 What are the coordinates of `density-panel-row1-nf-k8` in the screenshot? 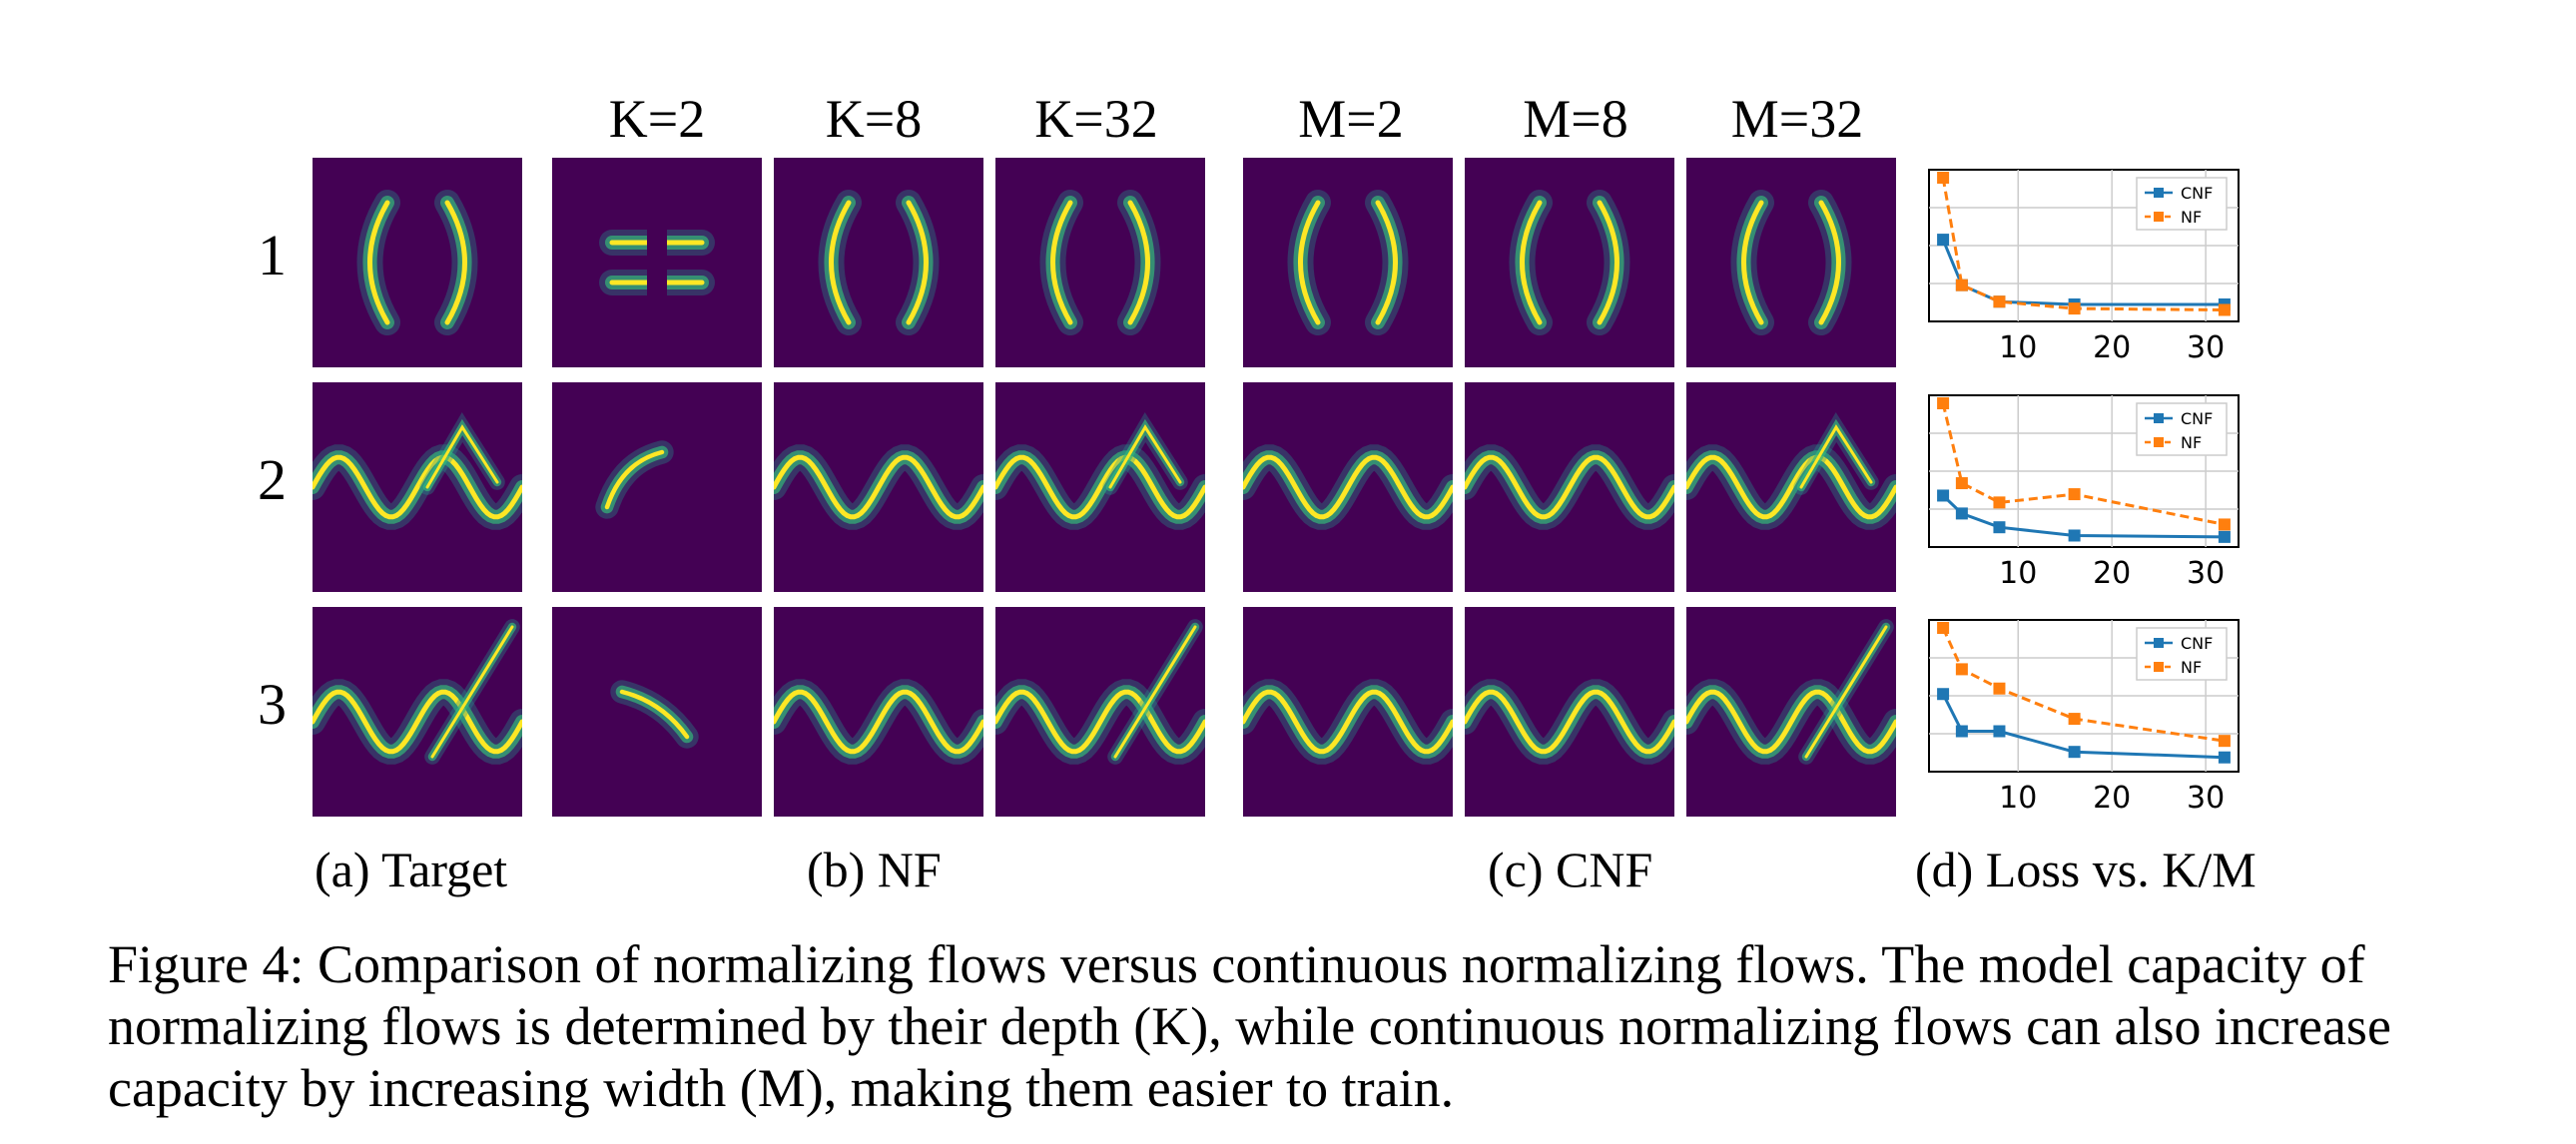 It's located at (878, 262).